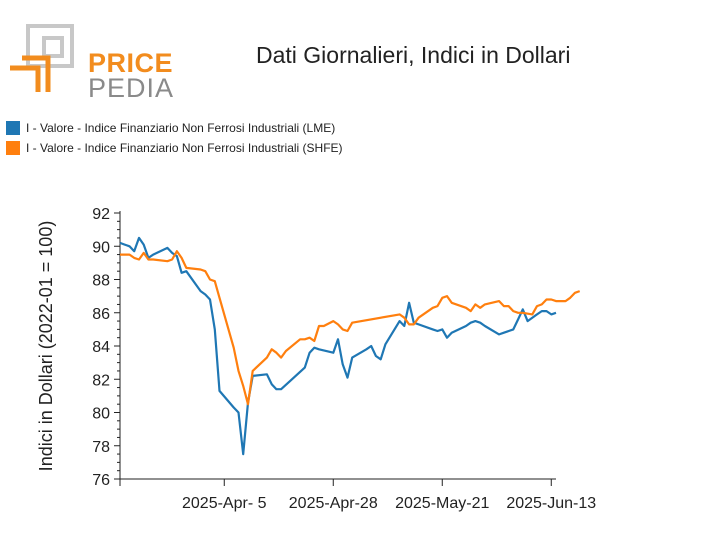 This screenshot has height=555, width=712. Describe the element at coordinates (13, 148) in the screenshot. I see `legend-swatch-shfe` at that location.